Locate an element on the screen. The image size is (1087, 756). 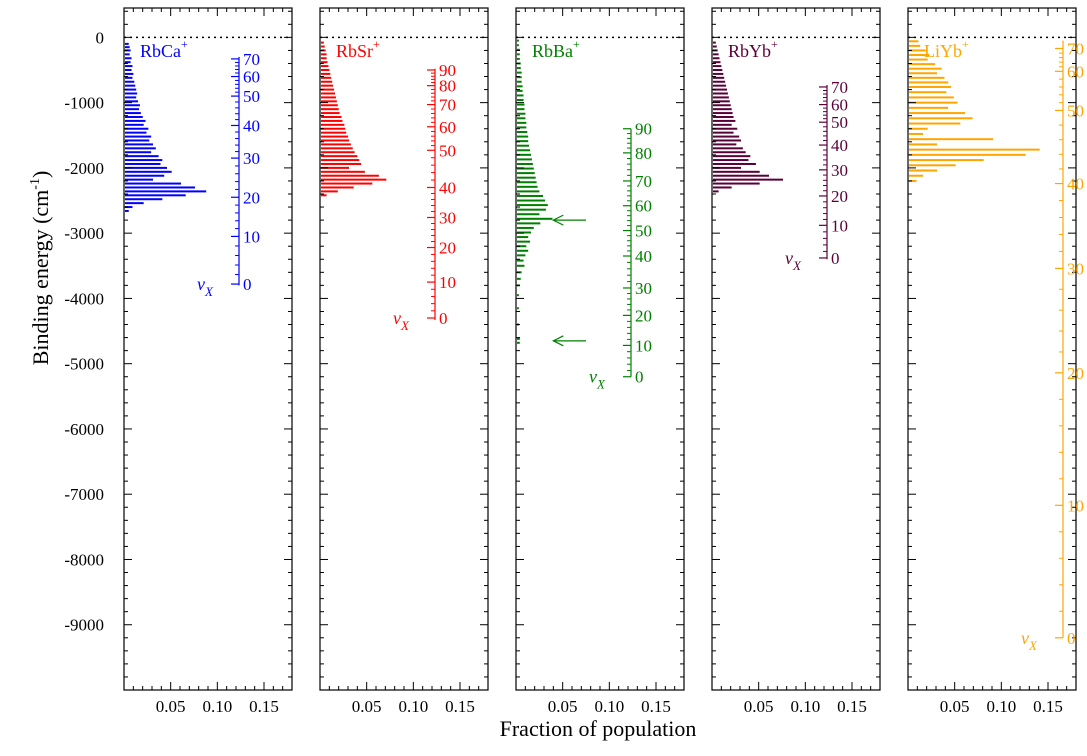
v-axis-tick-label: 90 is located at coordinates (447, 70).